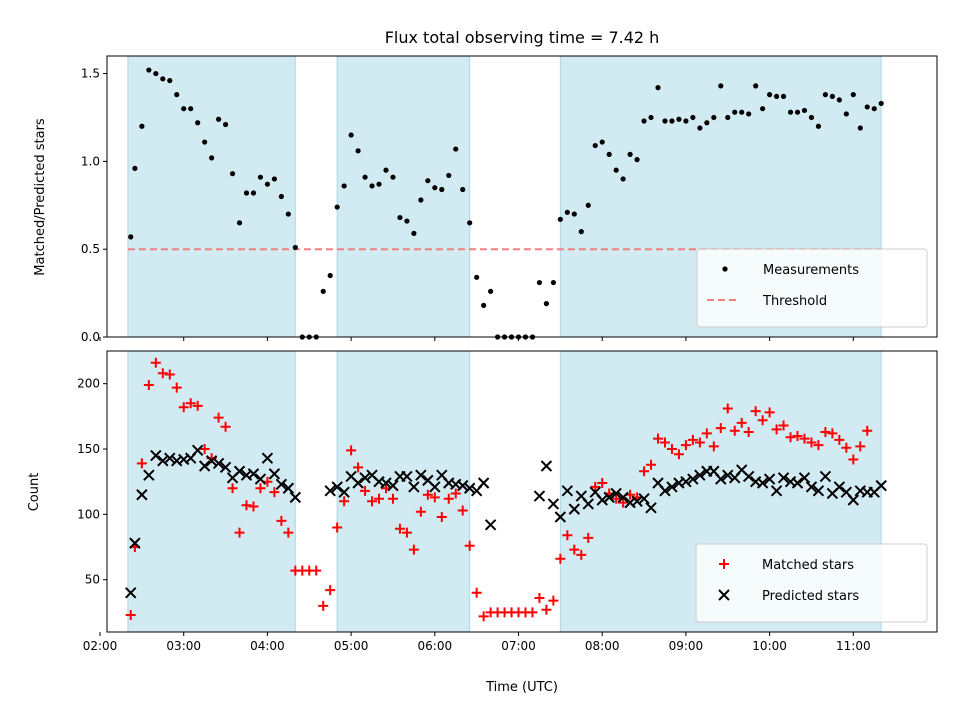 Image resolution: width=960 pixels, height=720 pixels. What do you see at coordinates (686, 646) in the screenshot?
I see `x-tick-label-7: 09:00` at bounding box center [686, 646].